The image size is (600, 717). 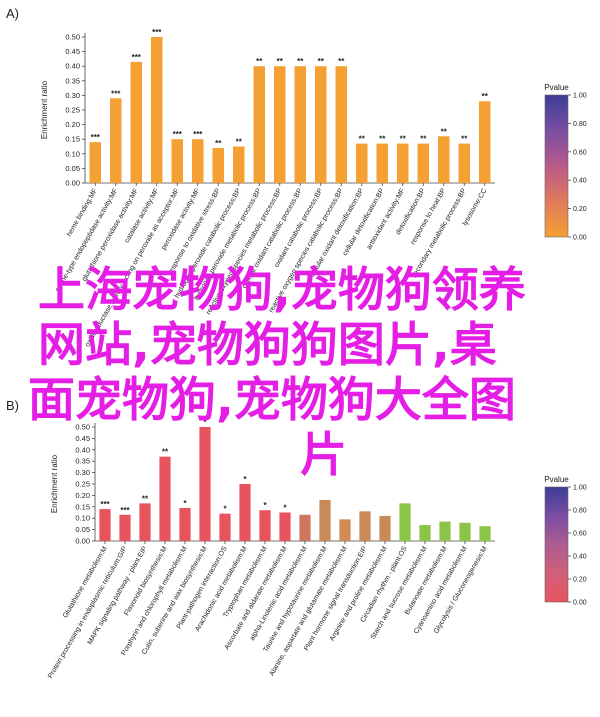 What do you see at coordinates (580, 238) in the screenshot?
I see `colorbar-tick-label: 0.00` at bounding box center [580, 238].